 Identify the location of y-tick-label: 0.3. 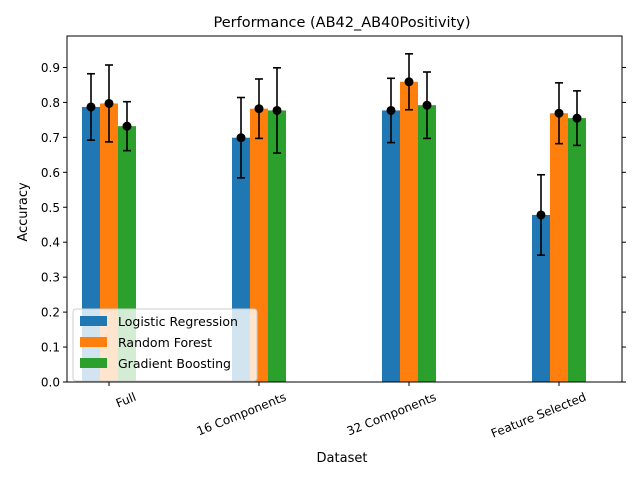
(50, 278).